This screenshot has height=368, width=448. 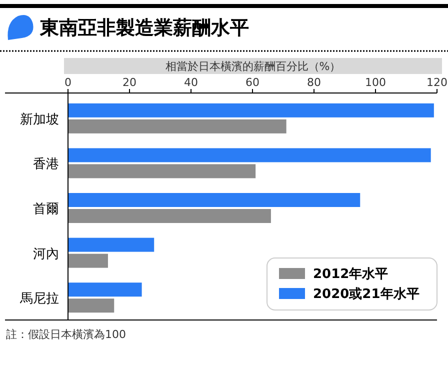 What do you see at coordinates (350, 274) in the screenshot?
I see `legend-label: 2012年水平` at bounding box center [350, 274].